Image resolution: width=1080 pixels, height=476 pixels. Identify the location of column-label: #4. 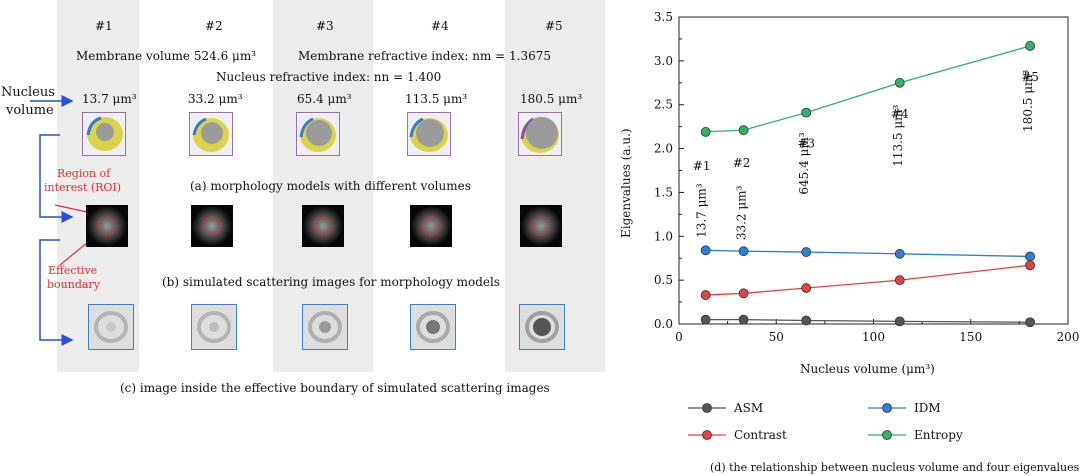
(440, 26).